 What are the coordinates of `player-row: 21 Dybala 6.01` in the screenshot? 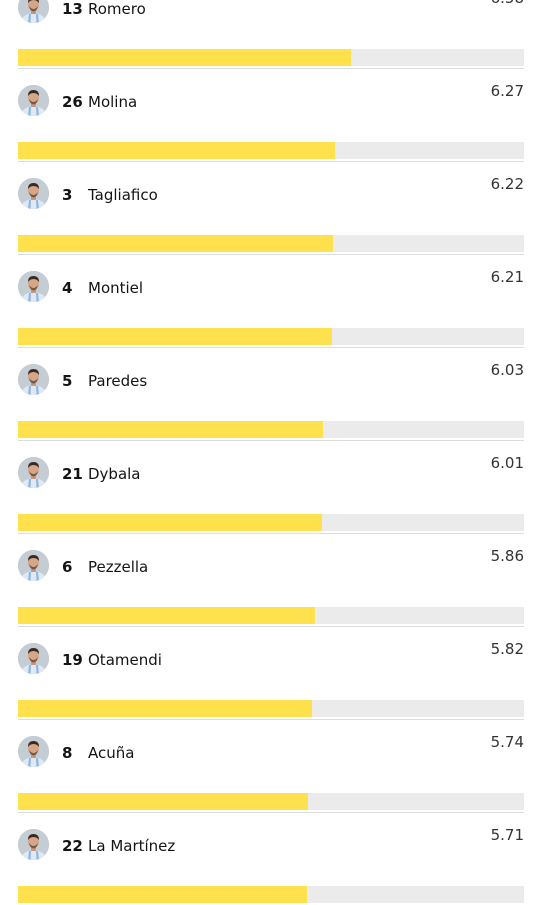 It's located at (271, 487).